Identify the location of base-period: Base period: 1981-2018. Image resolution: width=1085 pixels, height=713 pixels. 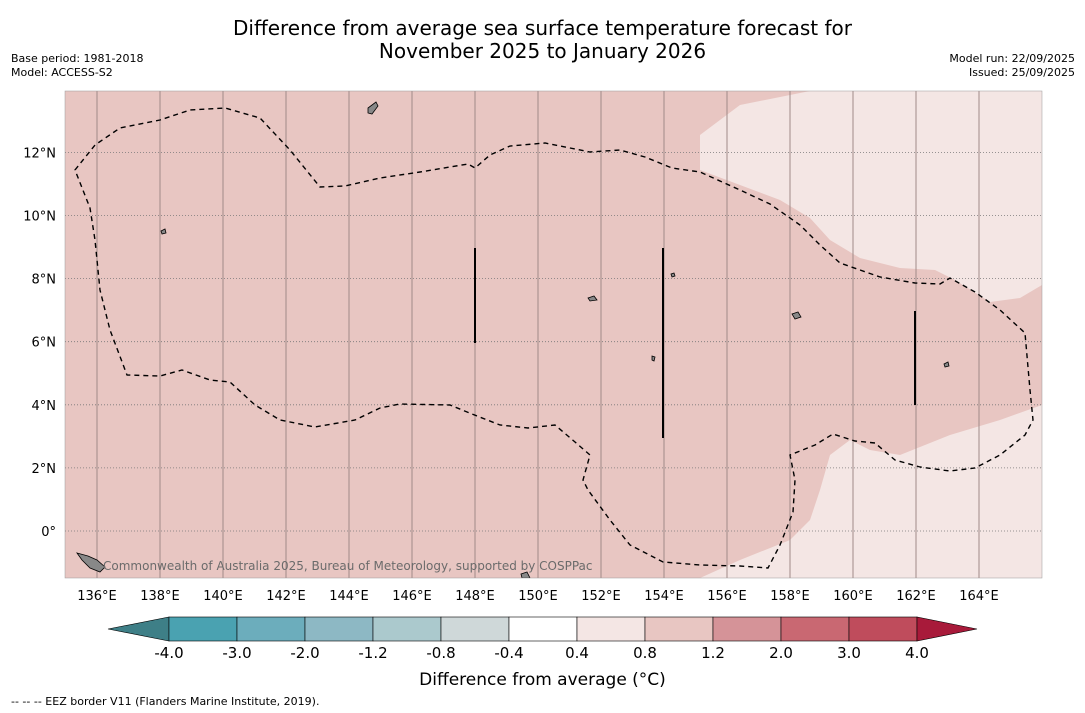
(77, 58).